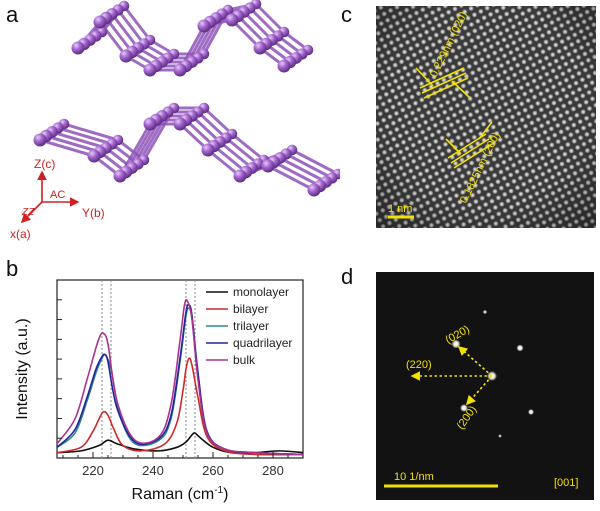  I want to click on spot-c, so click(485, 312).